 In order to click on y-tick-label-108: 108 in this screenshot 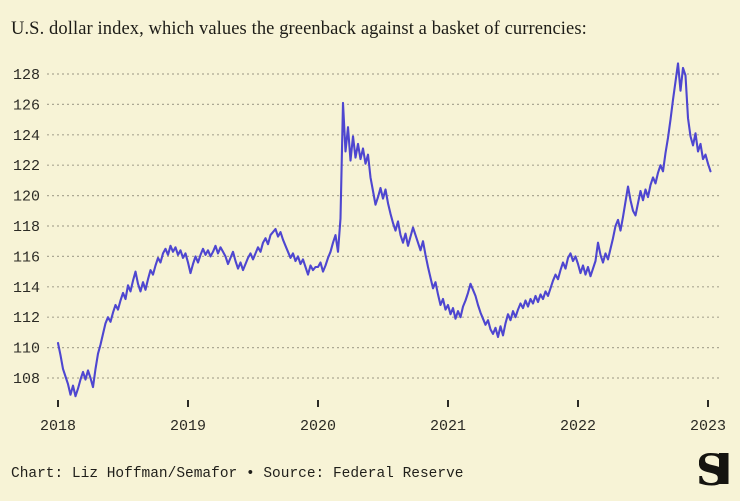, I will do `click(26, 379)`.